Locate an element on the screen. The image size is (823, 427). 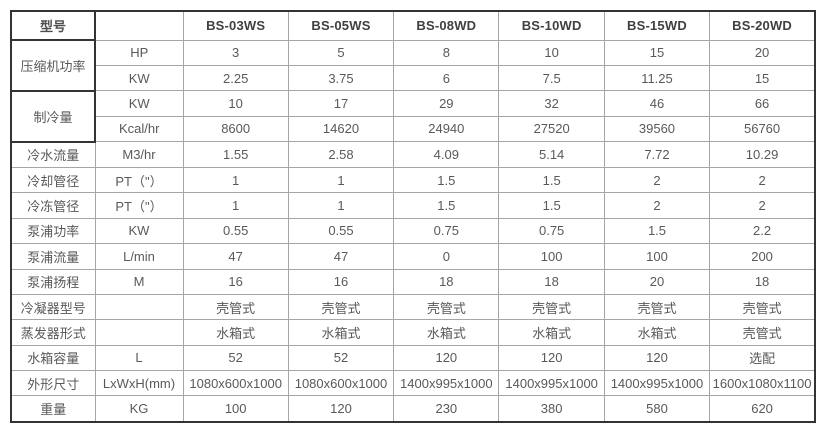
value-cell: 3 is located at coordinates (235, 52).